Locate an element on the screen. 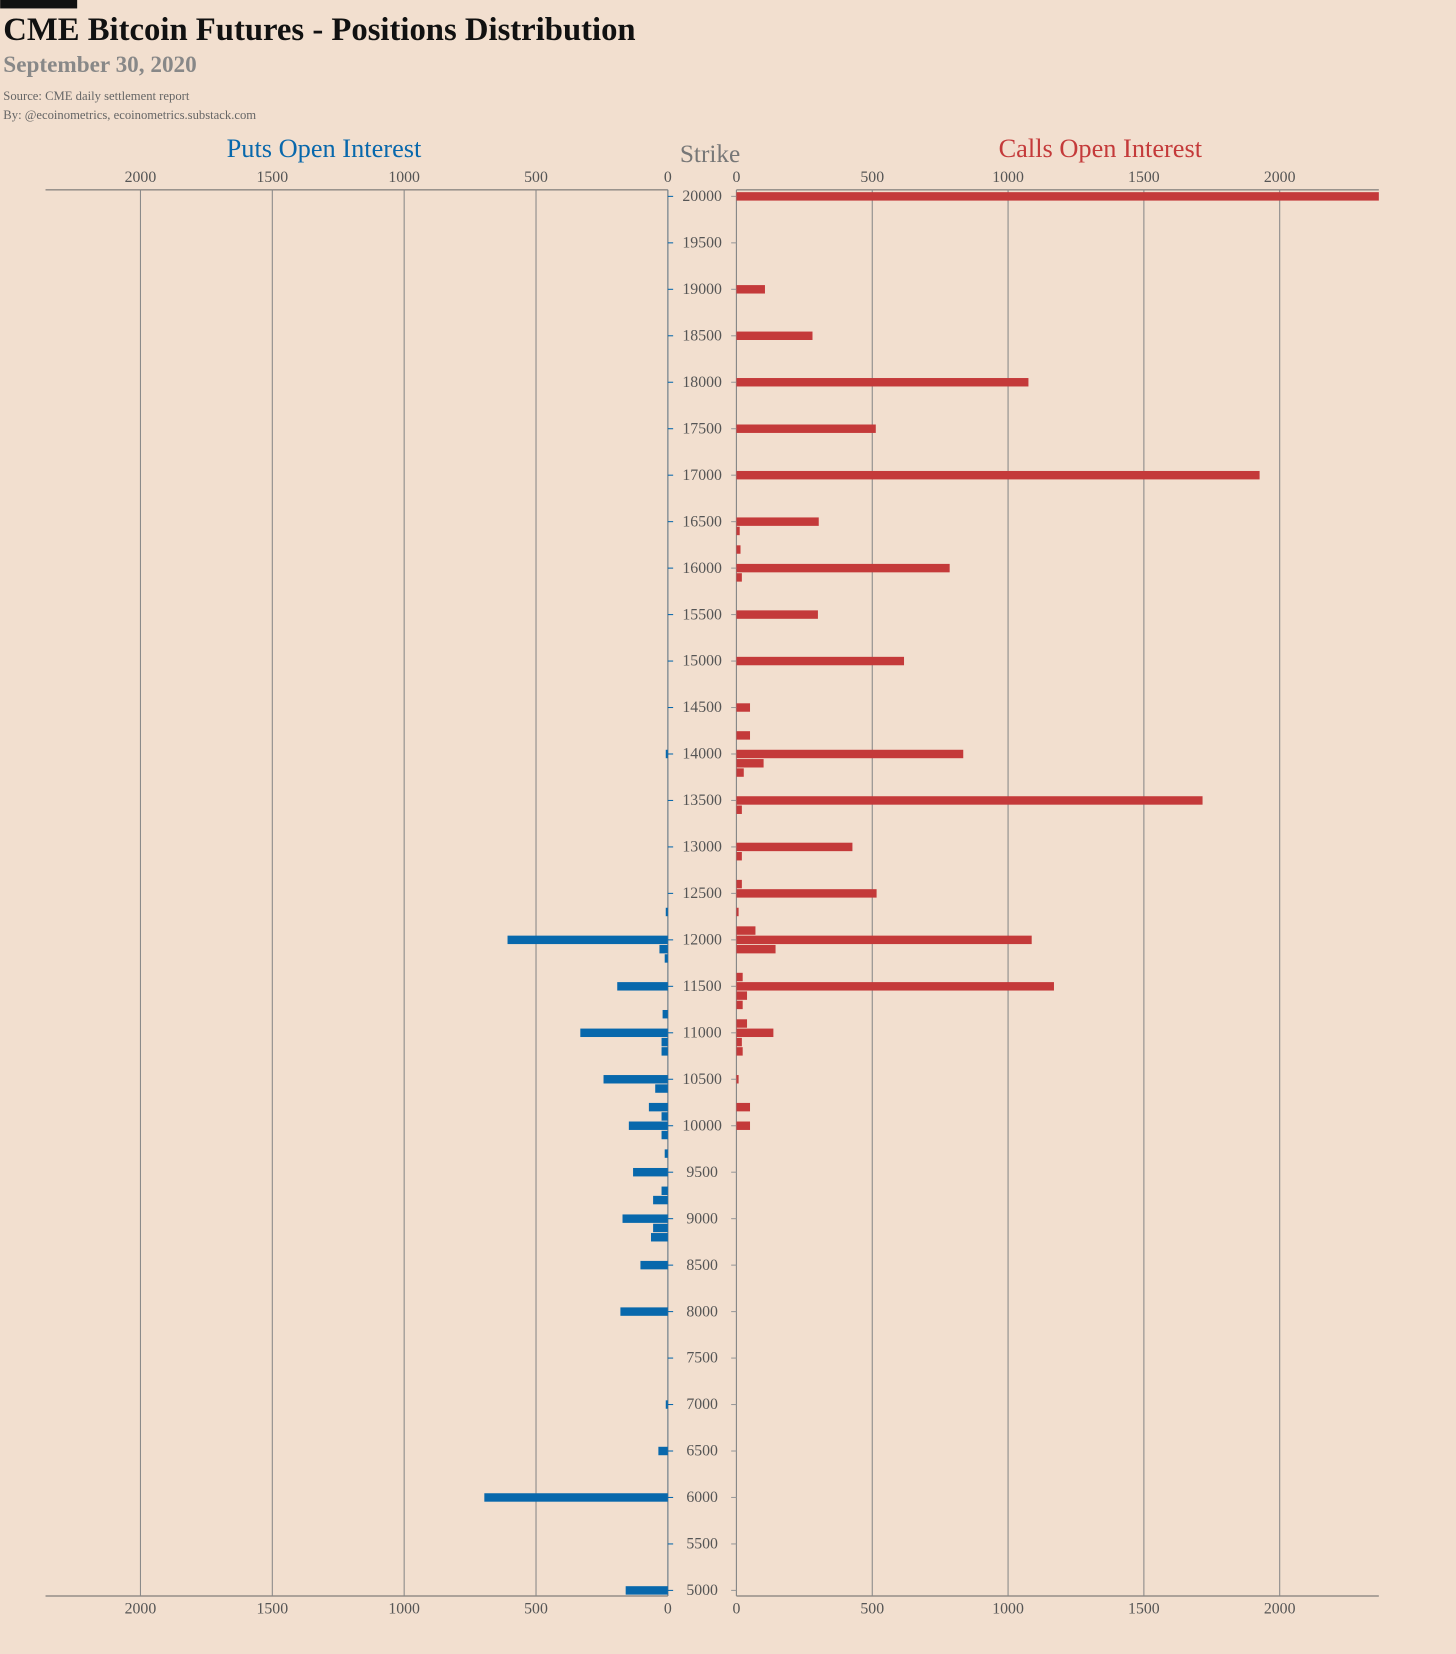  y-tick-label: 17000 is located at coordinates (702, 475).